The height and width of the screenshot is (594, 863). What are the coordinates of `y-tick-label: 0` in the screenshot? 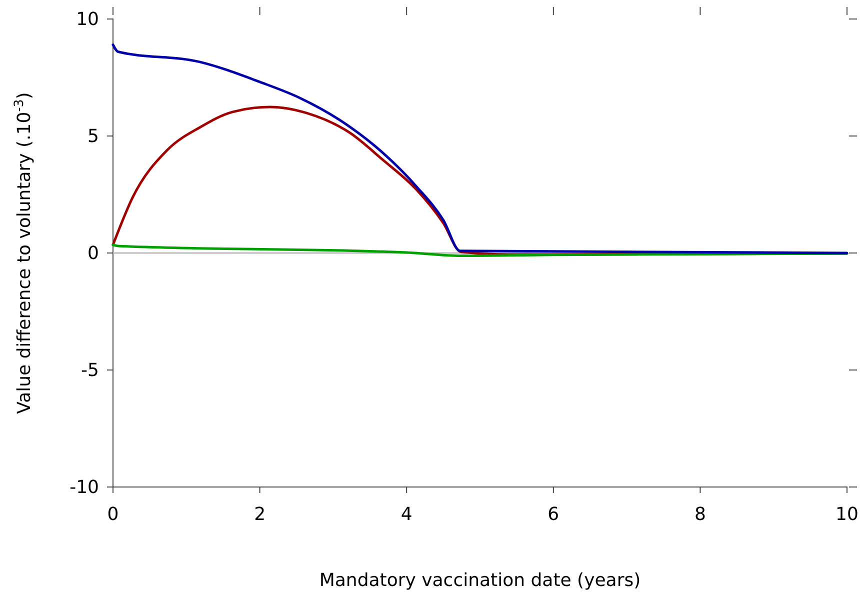 It's located at (93, 253).